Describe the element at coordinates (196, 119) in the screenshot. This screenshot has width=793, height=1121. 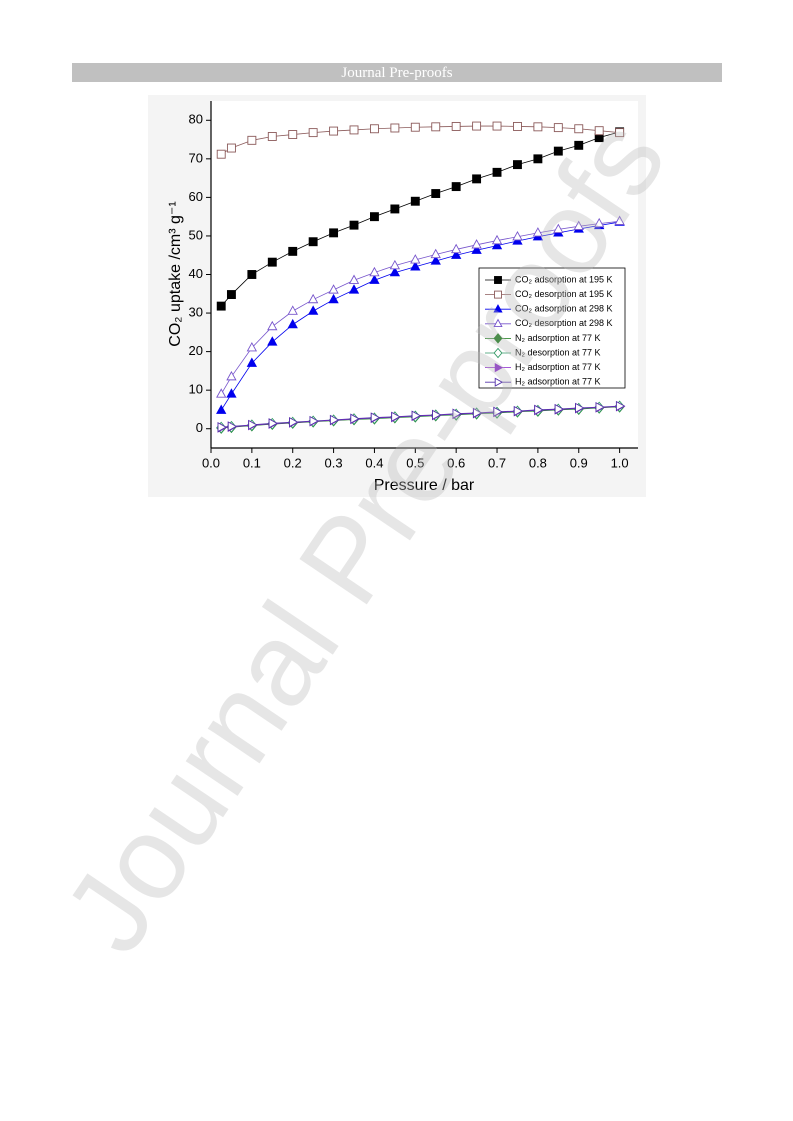
I see `y-tick-label: 80` at that location.